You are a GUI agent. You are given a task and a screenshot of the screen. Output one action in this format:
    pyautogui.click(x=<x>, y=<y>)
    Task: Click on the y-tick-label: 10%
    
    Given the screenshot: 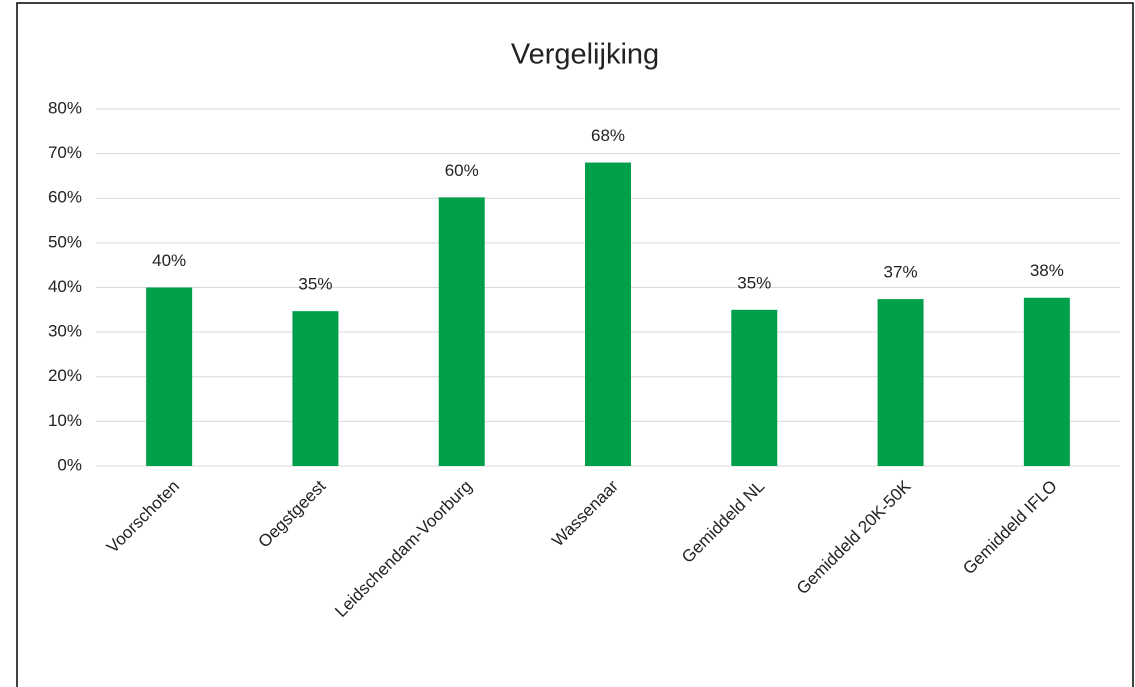 What is the action you would take?
    pyautogui.click(x=65, y=420)
    